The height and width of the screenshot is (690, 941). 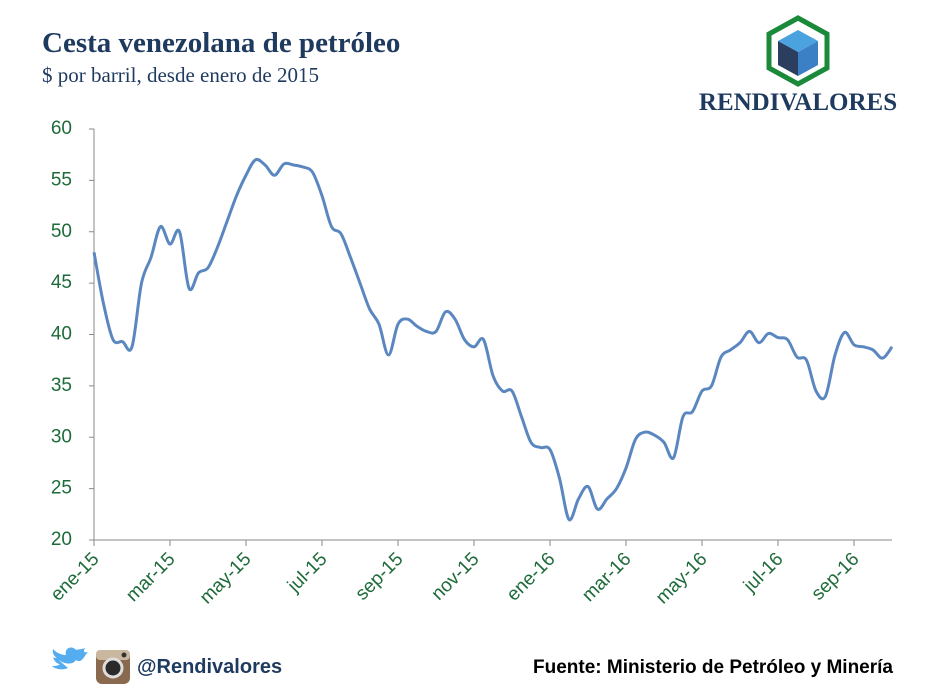 I want to click on y-tick-label: 20, so click(x=61, y=539).